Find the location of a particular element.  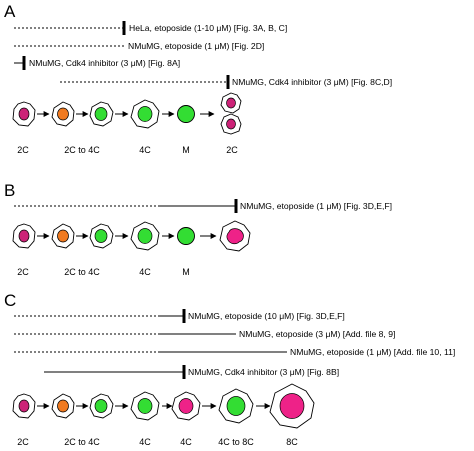

treatment-label: NMuMG, etoposide (10 μM) [Fig. 3D,E,F] is located at coordinates (266, 316).